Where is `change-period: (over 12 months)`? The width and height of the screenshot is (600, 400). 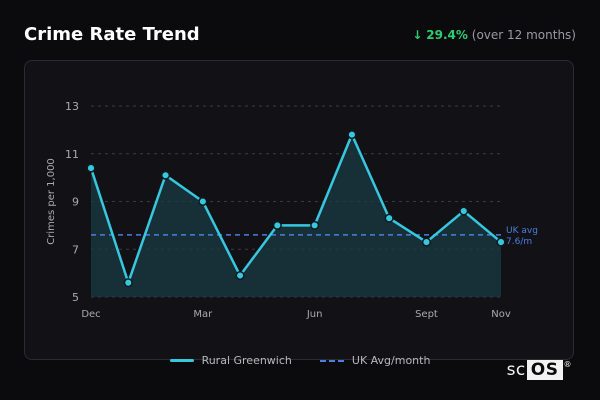 change-period: (over 12 months) is located at coordinates (523, 35).